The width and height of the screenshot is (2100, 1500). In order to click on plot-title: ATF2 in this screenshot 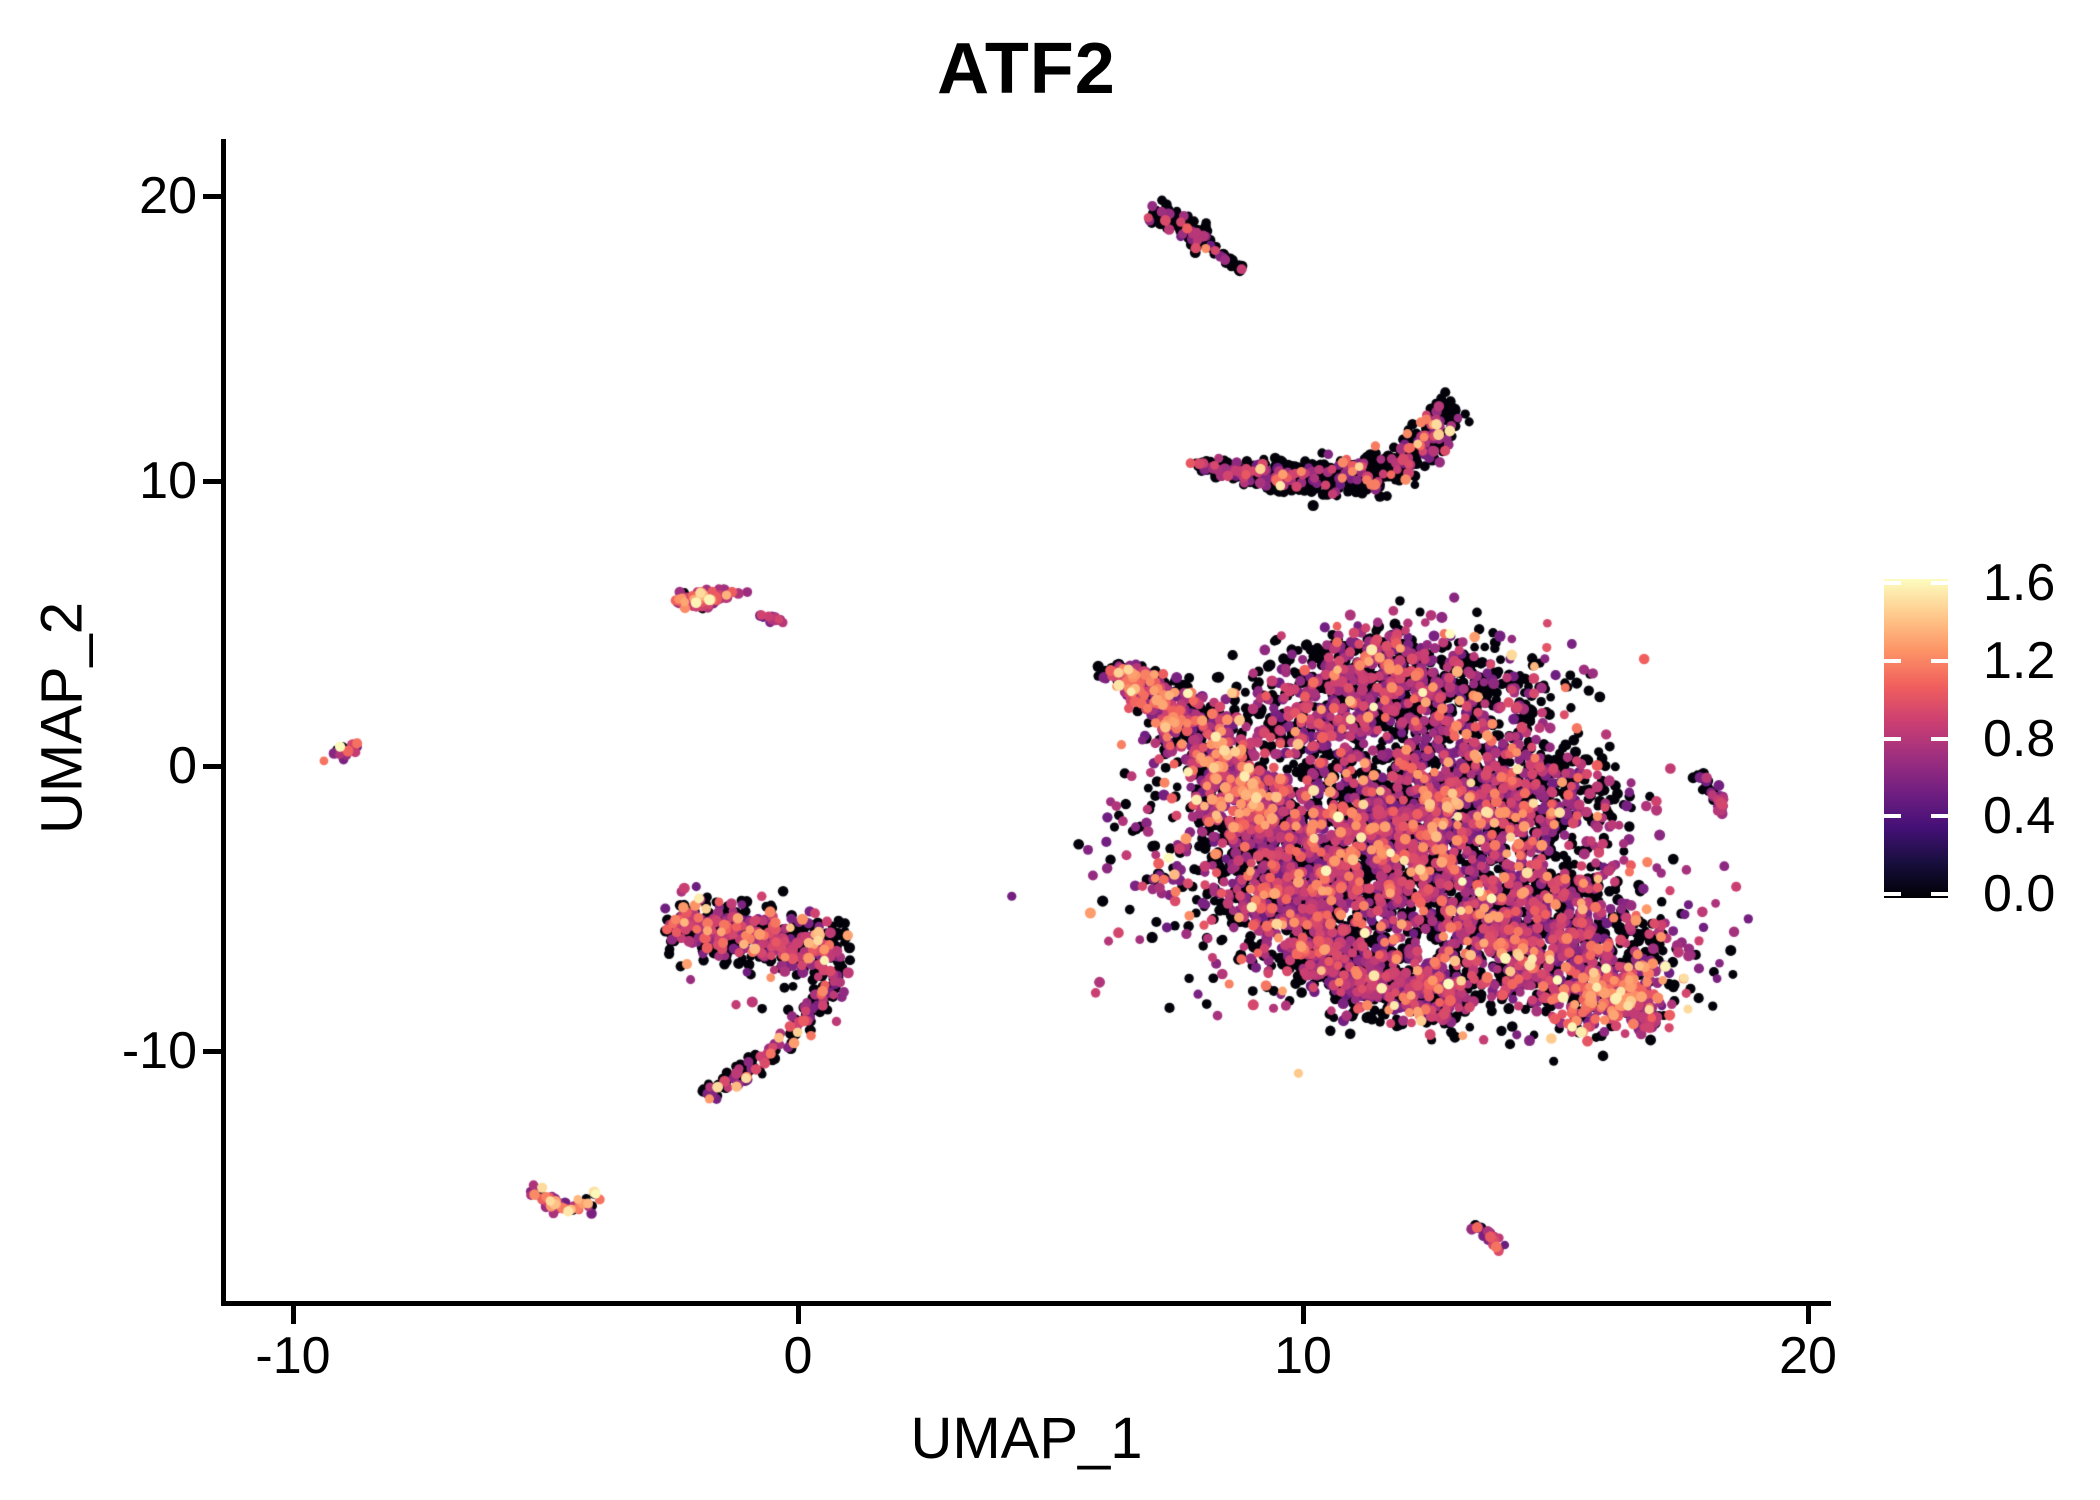, I will do `click(1026, 69)`.